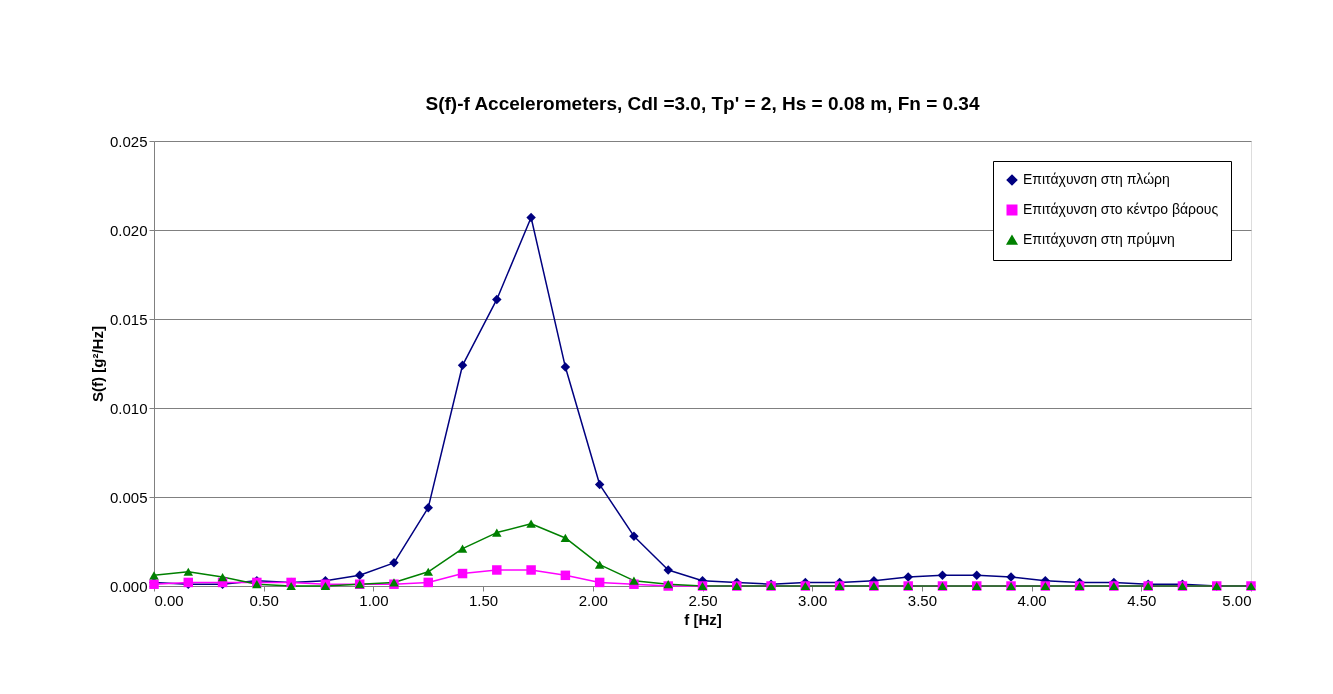  What do you see at coordinates (128, 230) in the screenshot?
I see `y-tick-label: 0.020` at bounding box center [128, 230].